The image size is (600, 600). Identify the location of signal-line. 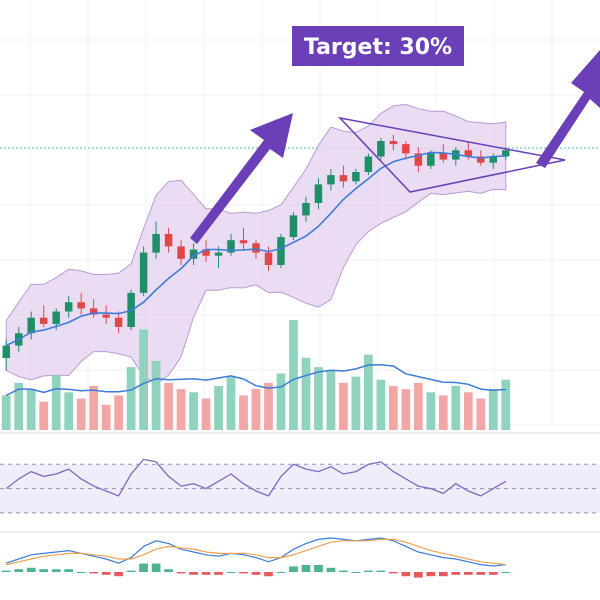
(256, 552).